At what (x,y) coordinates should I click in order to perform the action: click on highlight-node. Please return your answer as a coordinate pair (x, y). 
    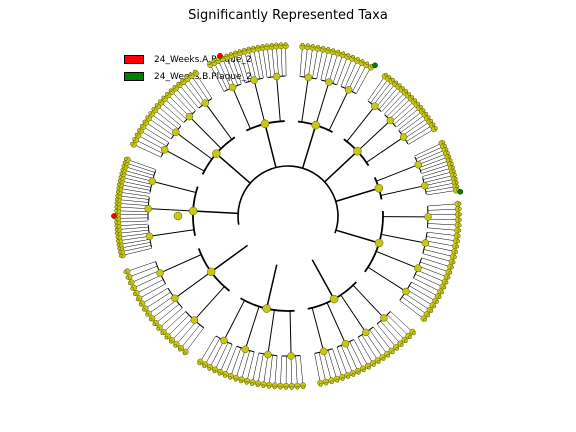
    Looking at the image, I should click on (375, 65).